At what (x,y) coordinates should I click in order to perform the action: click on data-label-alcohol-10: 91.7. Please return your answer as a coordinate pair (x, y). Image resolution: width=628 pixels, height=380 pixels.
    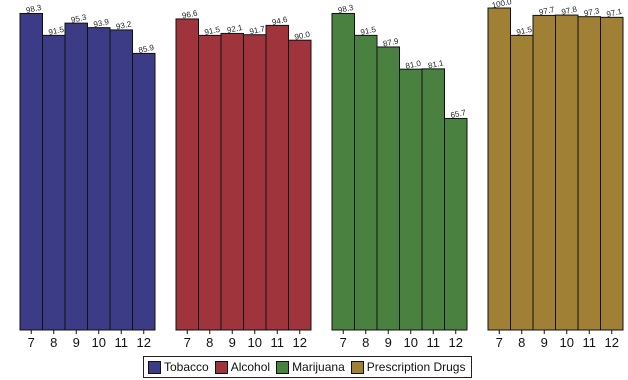
    Looking at the image, I should click on (258, 30).